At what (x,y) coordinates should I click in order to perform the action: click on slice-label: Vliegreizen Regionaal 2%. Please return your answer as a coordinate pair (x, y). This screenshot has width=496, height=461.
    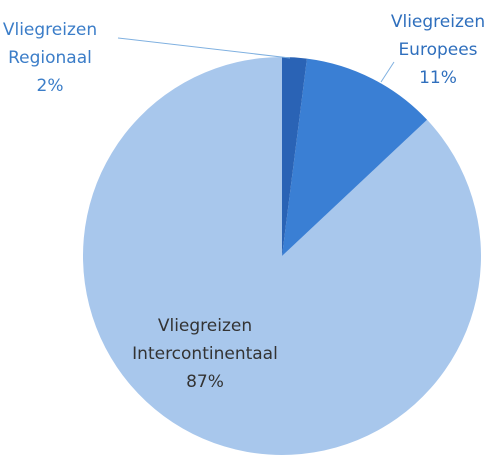
    Looking at the image, I should click on (50, 58).